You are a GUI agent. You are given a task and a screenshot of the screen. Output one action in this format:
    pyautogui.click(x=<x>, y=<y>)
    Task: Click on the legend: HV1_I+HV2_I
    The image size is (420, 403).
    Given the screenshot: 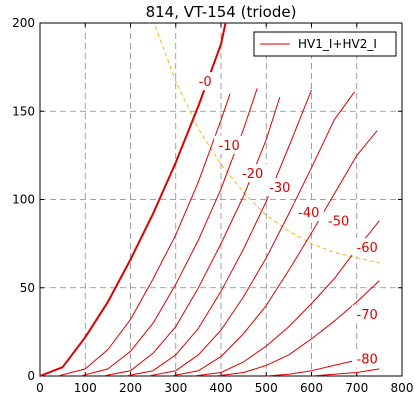 What is the action you would take?
    pyautogui.click(x=325, y=44)
    